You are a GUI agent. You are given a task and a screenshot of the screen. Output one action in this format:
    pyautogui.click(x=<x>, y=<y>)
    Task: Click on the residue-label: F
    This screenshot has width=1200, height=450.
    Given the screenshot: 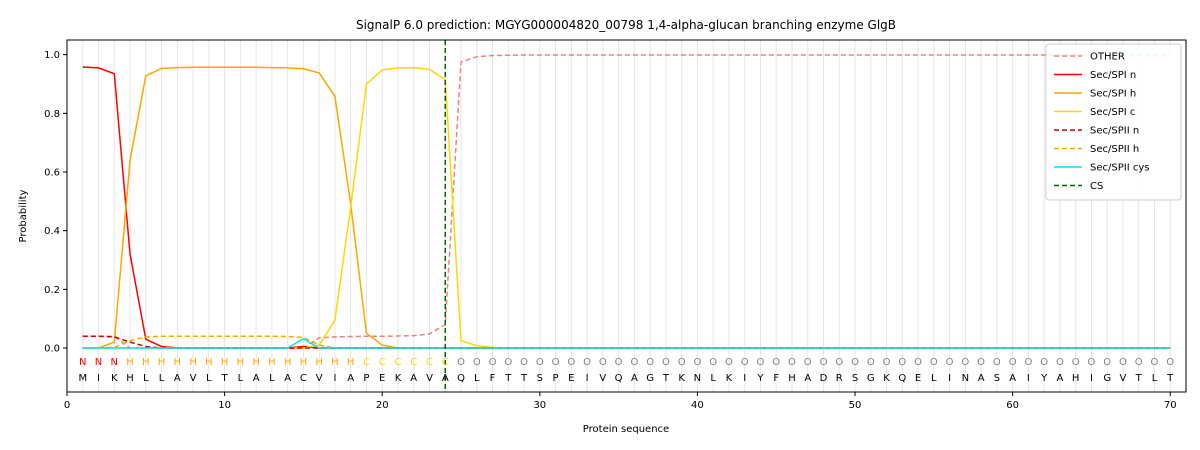 What is the action you would take?
    pyautogui.click(x=776, y=378)
    